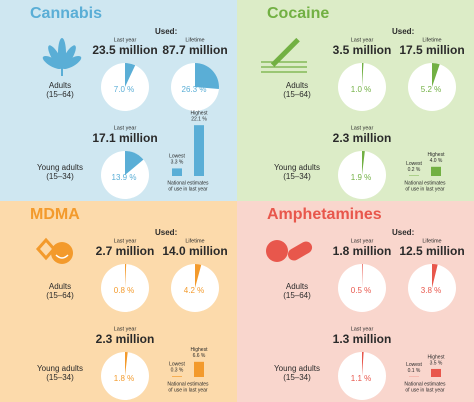 This screenshot has height=402, width=474. Describe the element at coordinates (431, 89) in the screenshot. I see `pie-label: 5.2 %` at that location.